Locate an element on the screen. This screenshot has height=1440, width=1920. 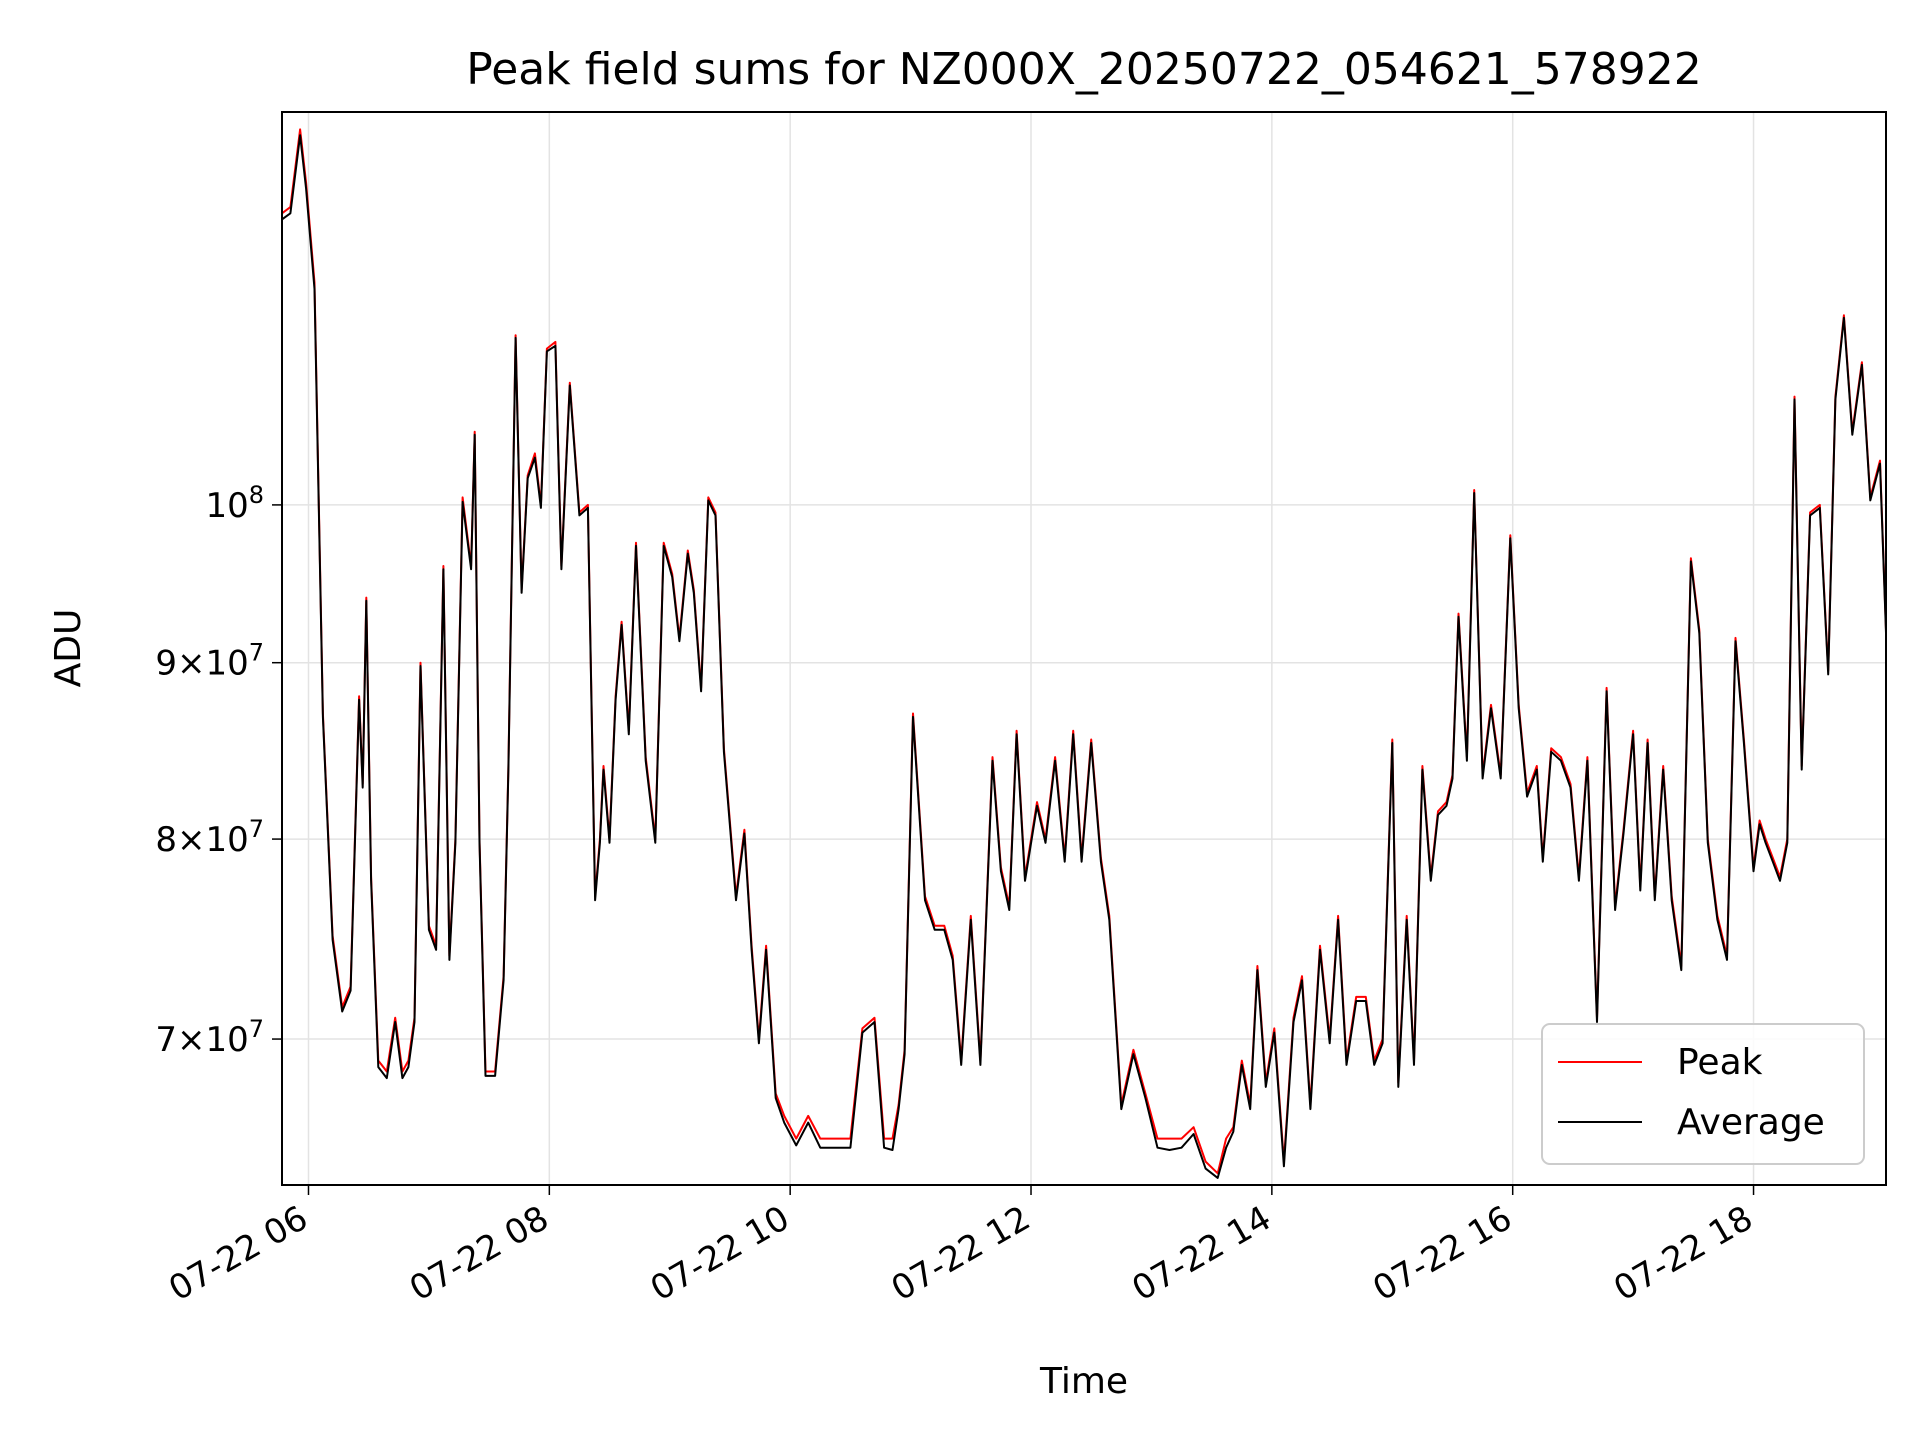
x-axis-label: Time is located at coordinates (1083, 1381).